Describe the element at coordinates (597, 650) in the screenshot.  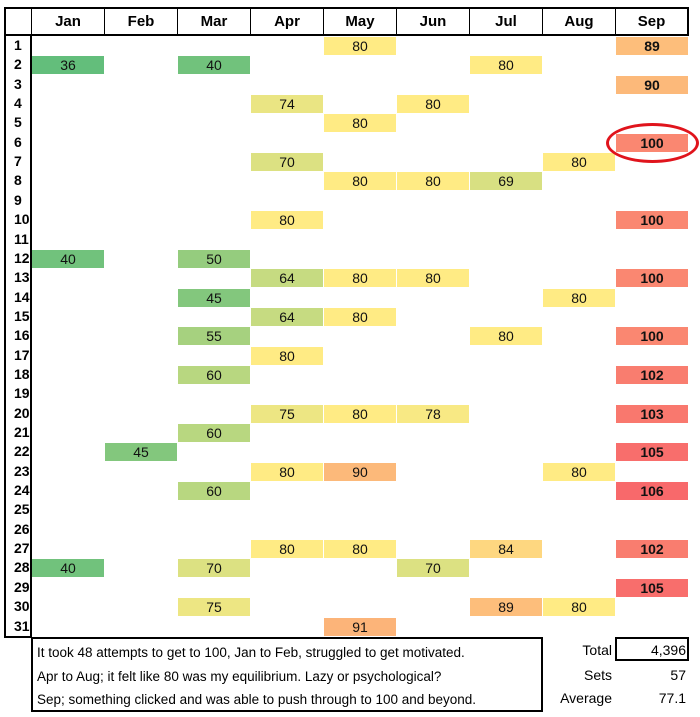
I see `total-label: Total` at that location.